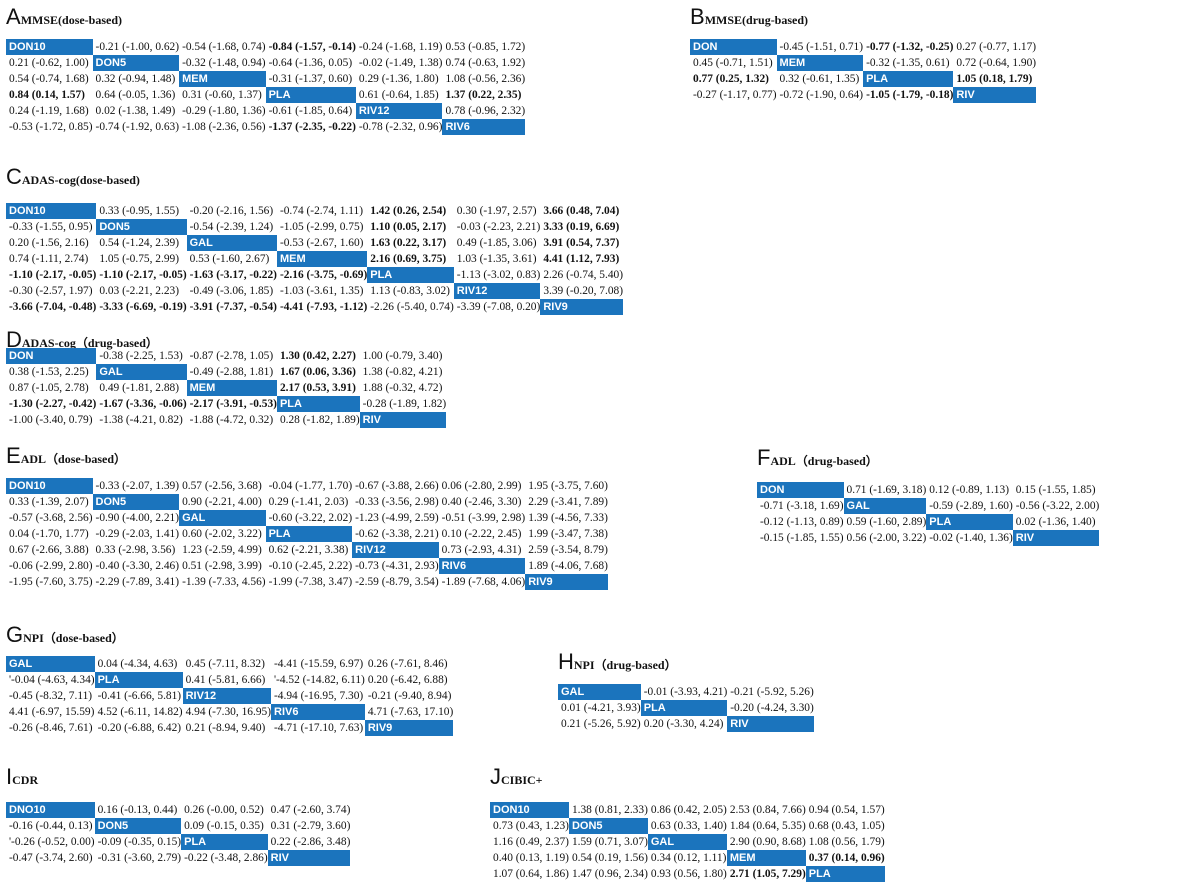 This screenshot has height=886, width=1200. I want to click on treatment-label: DNO10, so click(50, 810).